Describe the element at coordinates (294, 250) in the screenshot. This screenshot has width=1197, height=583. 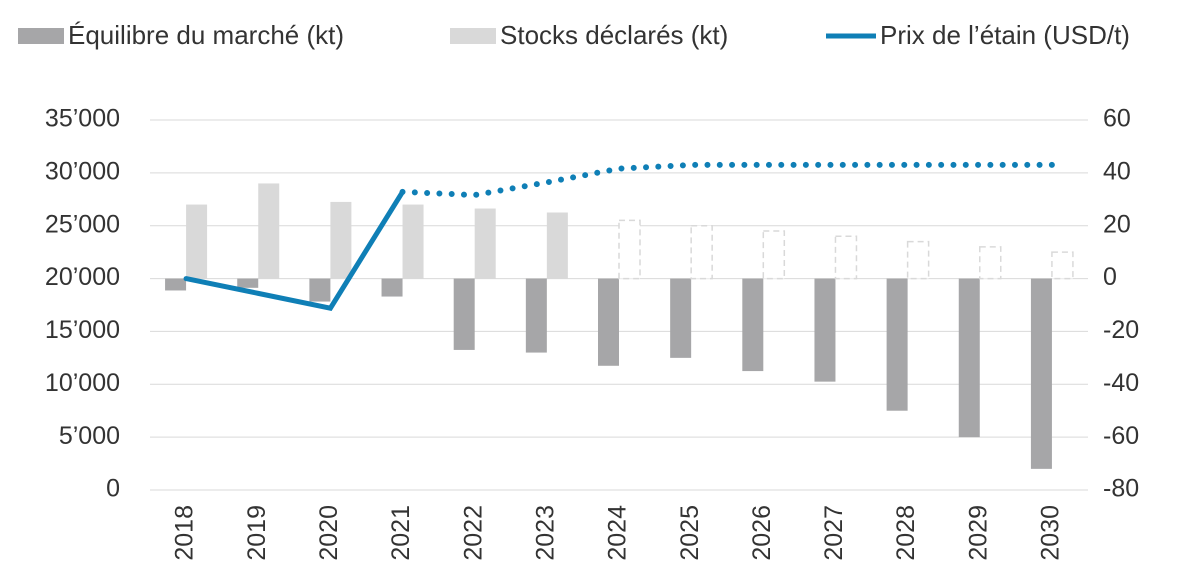
I see `line` at that location.